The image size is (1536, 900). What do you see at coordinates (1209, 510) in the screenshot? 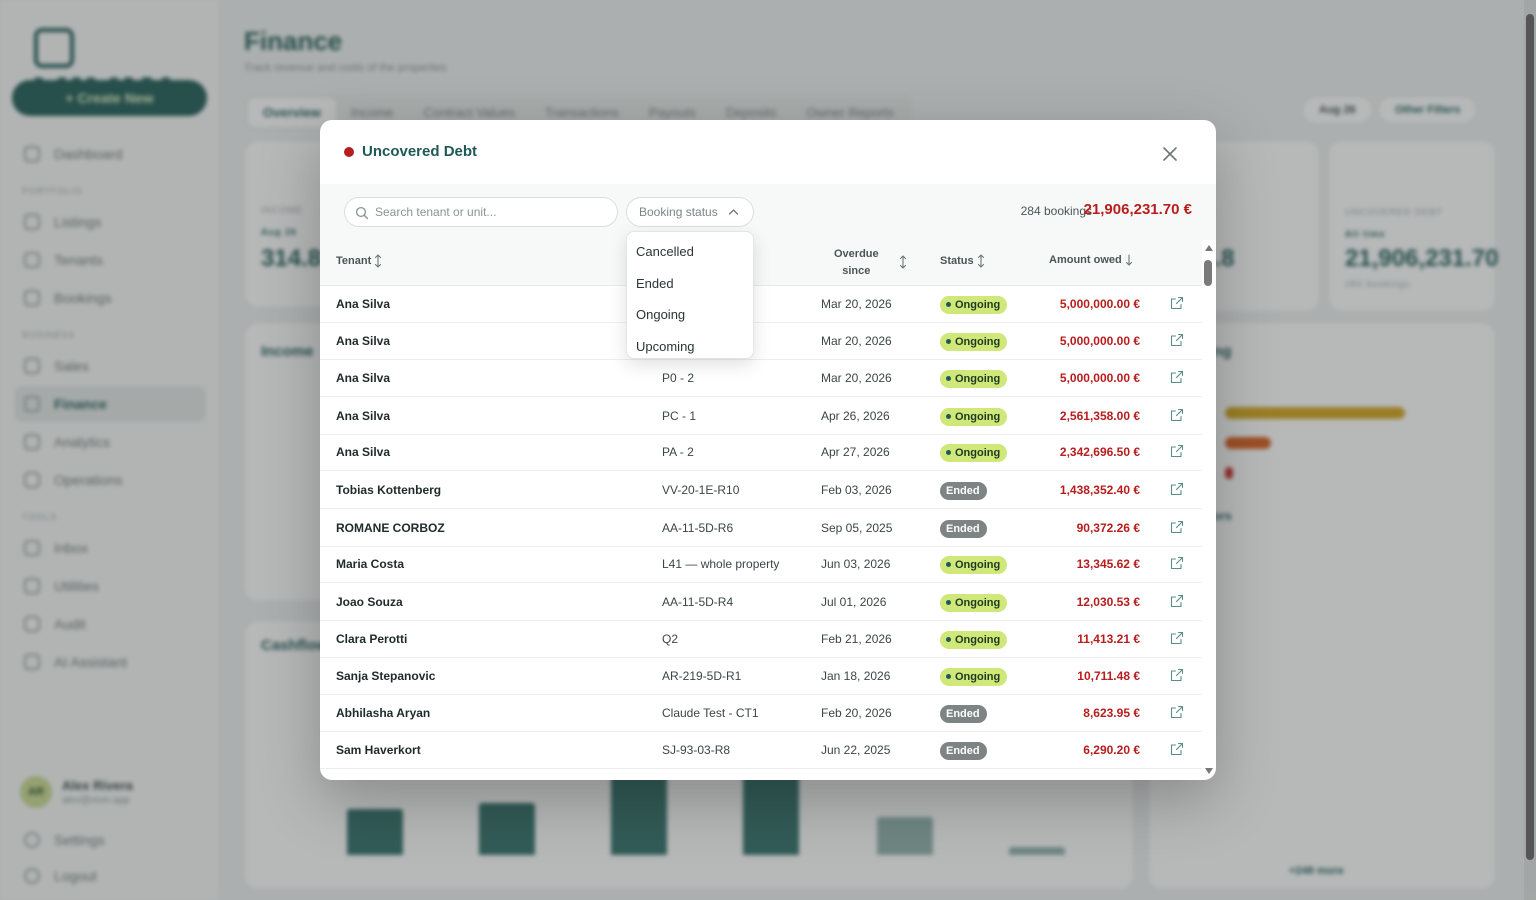
I see `modal-scrollbar` at bounding box center [1209, 510].